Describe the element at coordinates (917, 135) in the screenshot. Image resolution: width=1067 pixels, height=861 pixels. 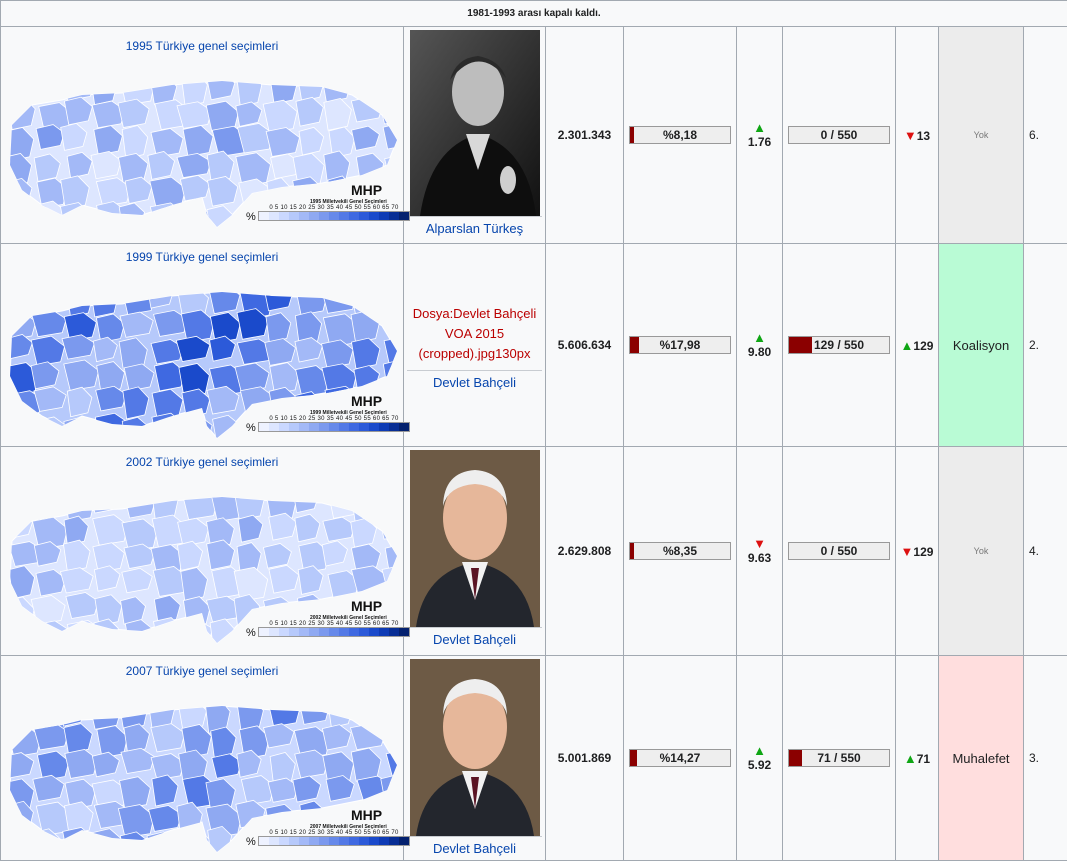
I see `seat-change-cell: ▼13` at that location.